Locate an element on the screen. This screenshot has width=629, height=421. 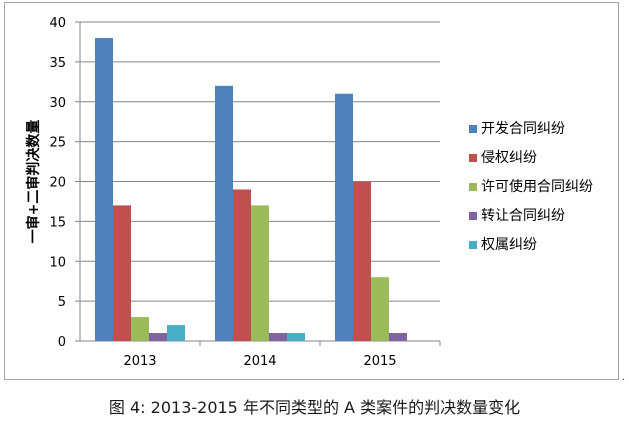
y-tick-label: 30 is located at coordinates (57, 103).